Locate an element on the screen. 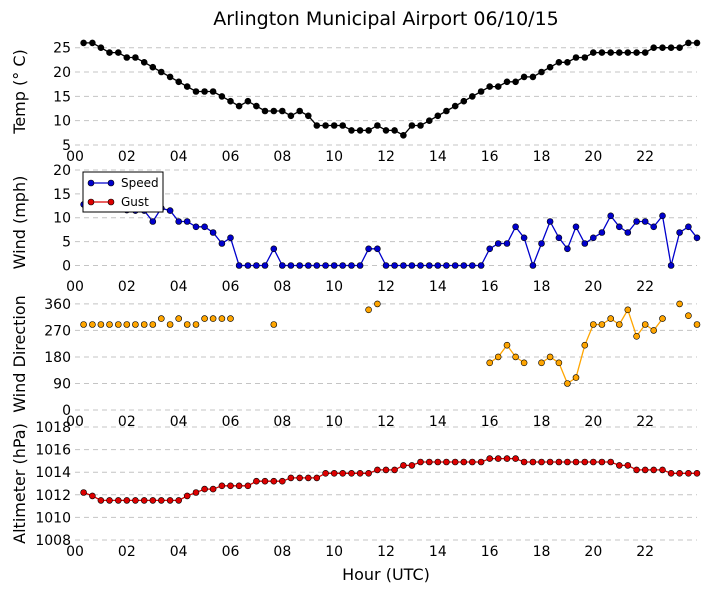 This screenshot has height=594, width=705. x-tick-label: 02 is located at coordinates (127, 422).